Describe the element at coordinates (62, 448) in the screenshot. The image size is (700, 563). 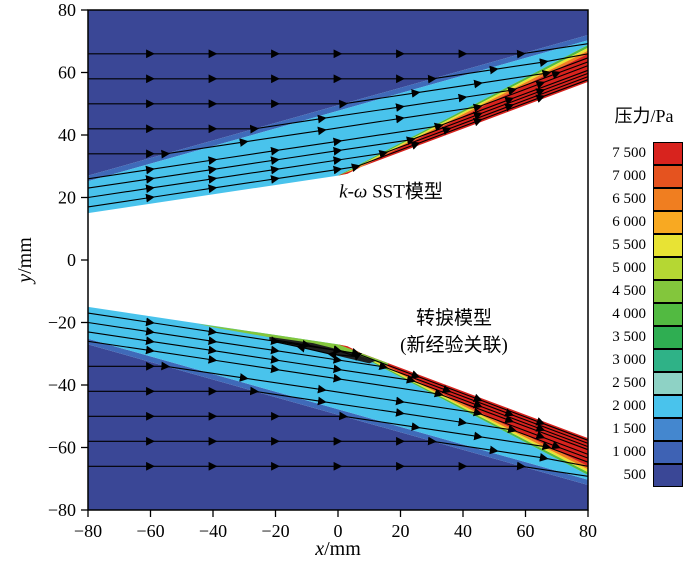
I see `y-tick-label: −60` at that location.